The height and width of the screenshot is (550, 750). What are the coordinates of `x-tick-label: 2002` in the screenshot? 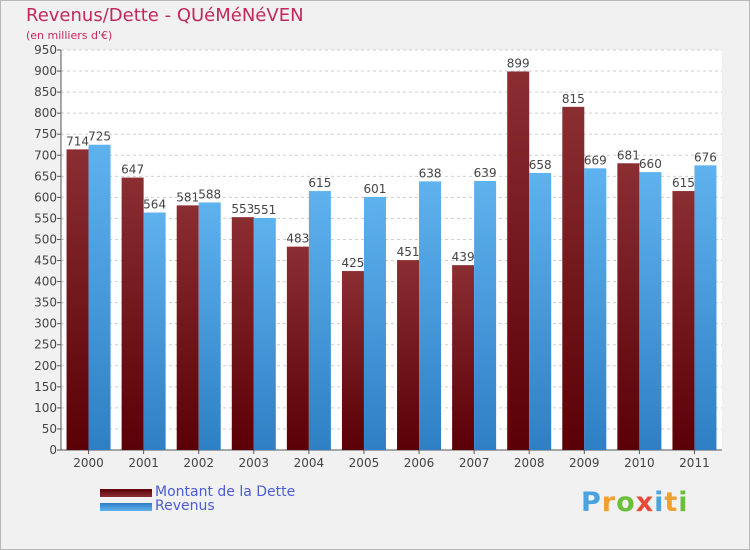 It's located at (198, 463).